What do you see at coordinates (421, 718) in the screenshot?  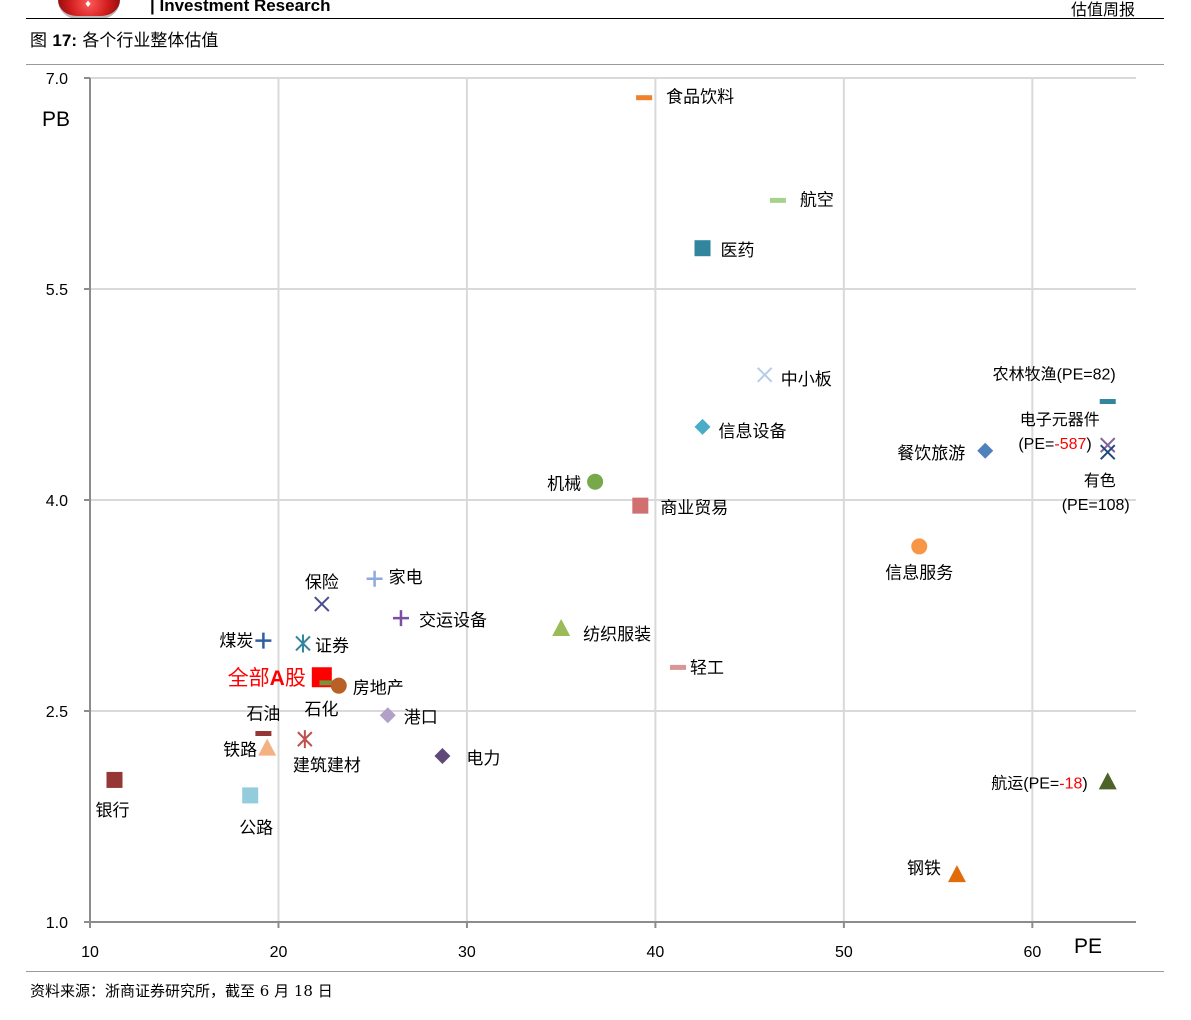 I see `label-港口: 港口` at bounding box center [421, 718].